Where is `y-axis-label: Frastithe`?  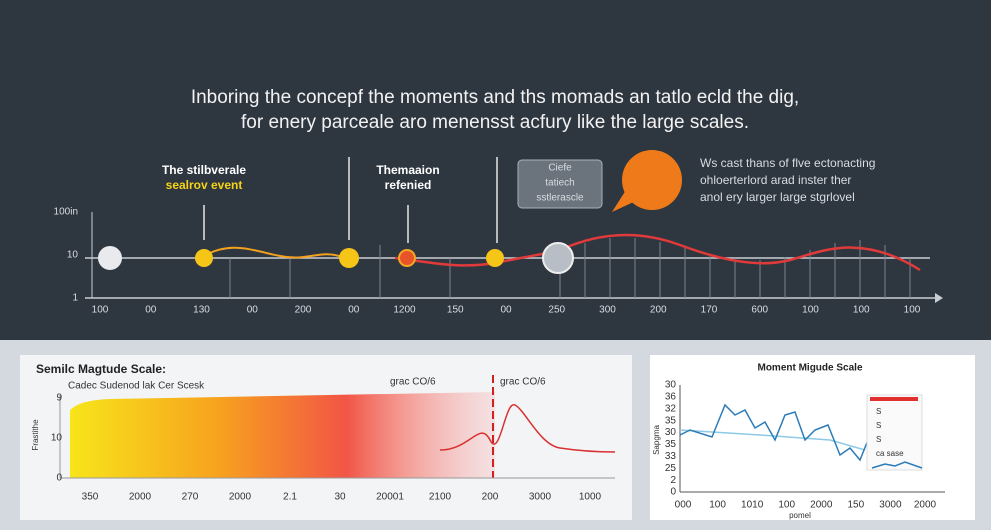
y-axis-label: Frastithe is located at coordinates (35, 435).